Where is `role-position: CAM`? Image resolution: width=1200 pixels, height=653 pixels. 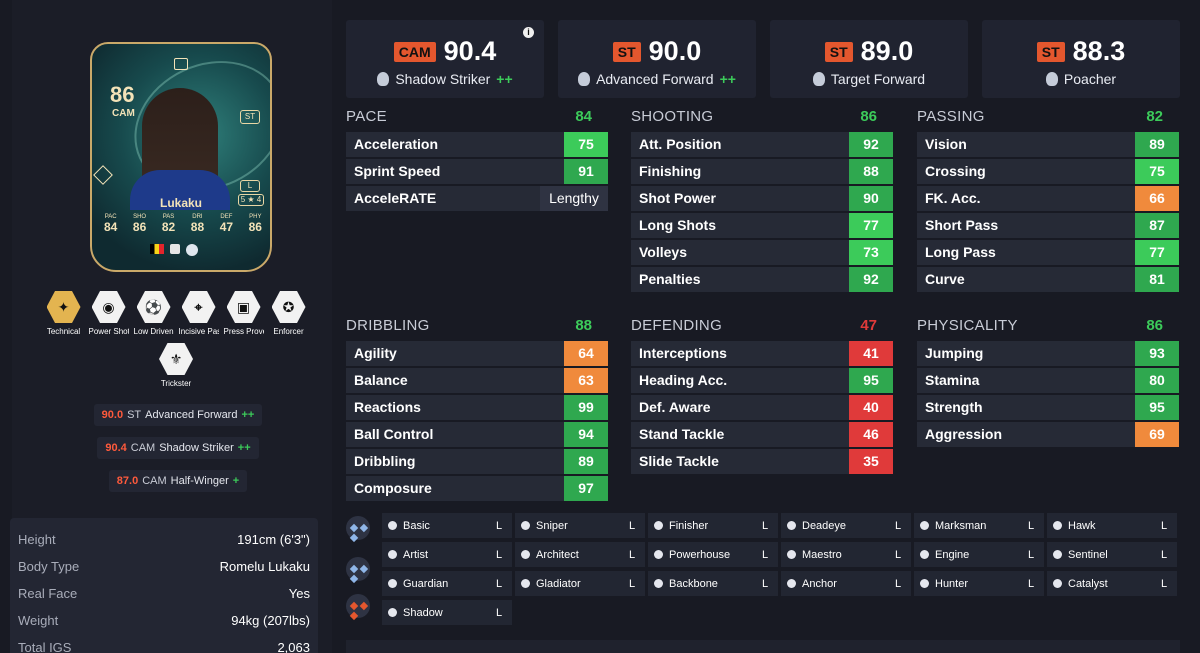
role-position: CAM is located at coordinates (154, 481).